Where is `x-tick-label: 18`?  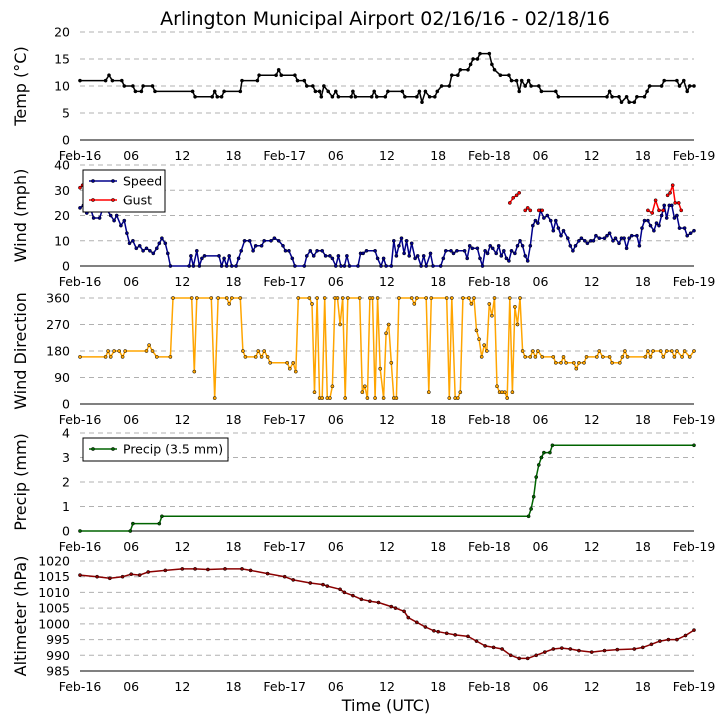
x-tick-label: 18 is located at coordinates (643, 686).